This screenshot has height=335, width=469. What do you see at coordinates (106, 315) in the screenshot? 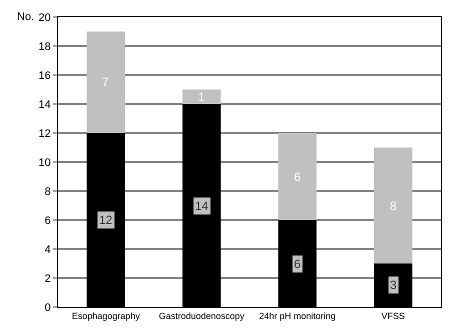
I see `x-tick-label: Esophagography` at bounding box center [106, 315].